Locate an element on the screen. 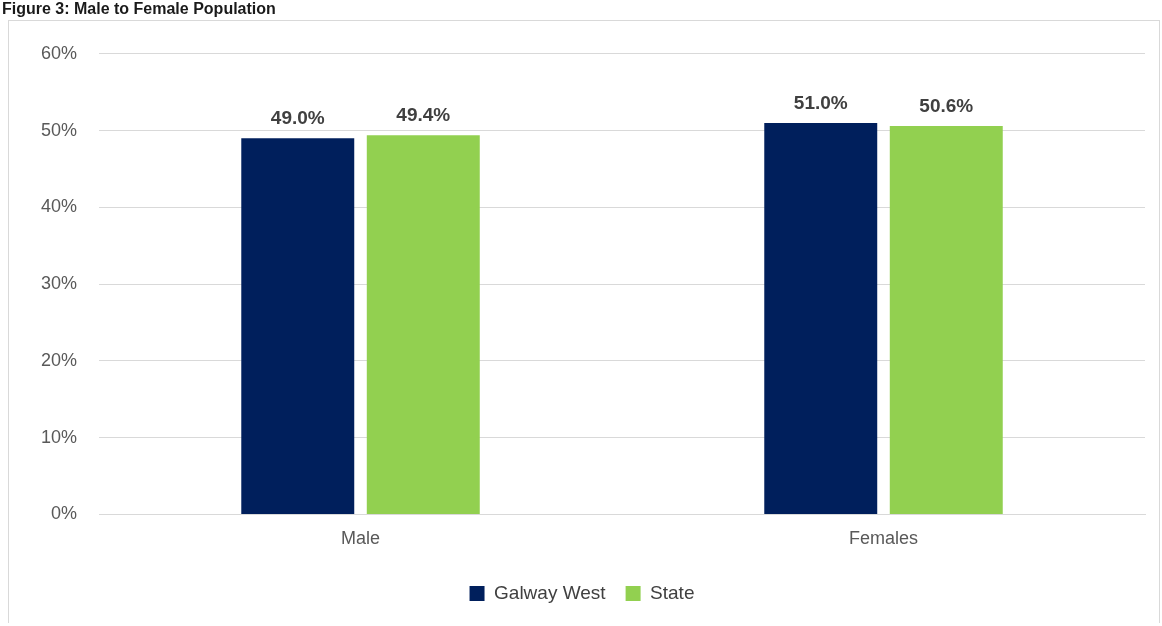 The image size is (1162, 626). y-tick-label: 60% is located at coordinates (59, 52).